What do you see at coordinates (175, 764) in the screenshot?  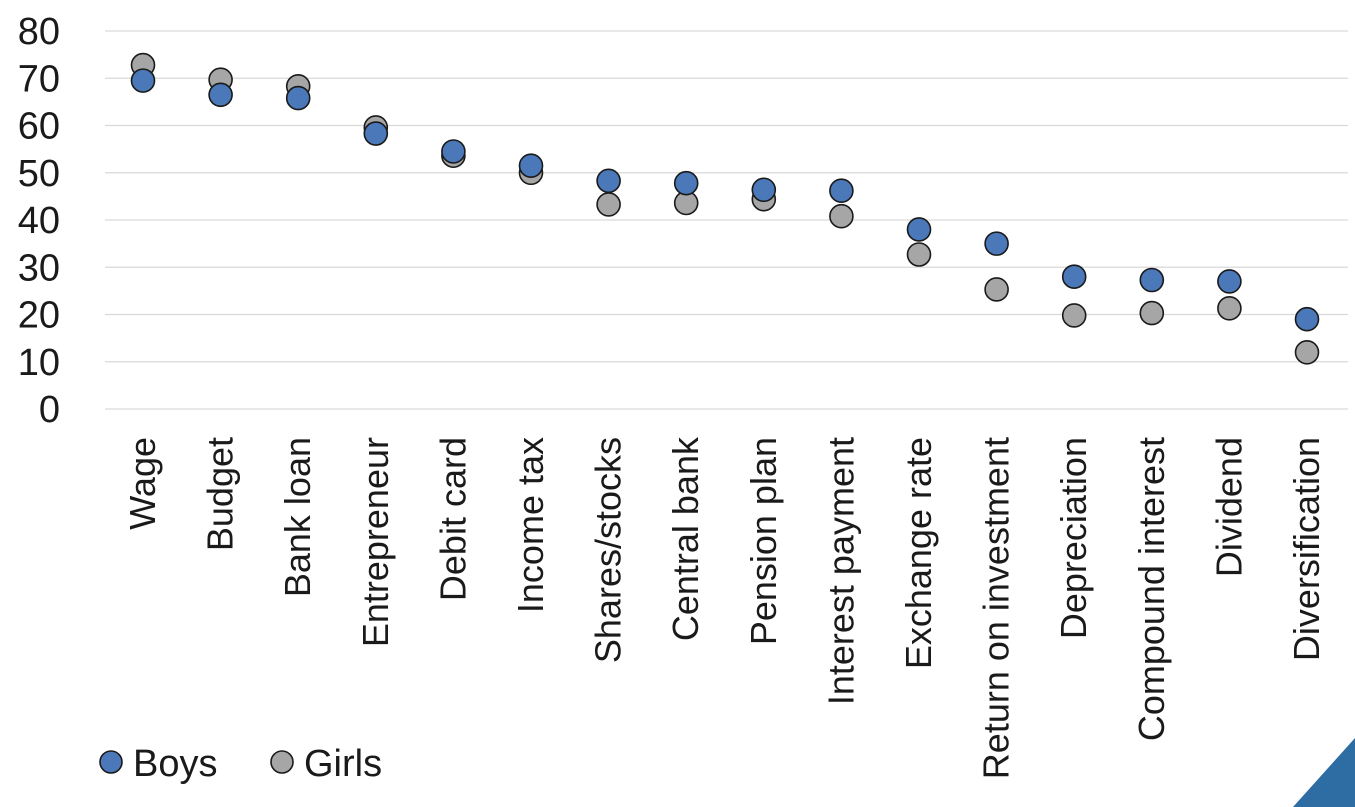 I see `legend-boys-label: Boys` at bounding box center [175, 764].